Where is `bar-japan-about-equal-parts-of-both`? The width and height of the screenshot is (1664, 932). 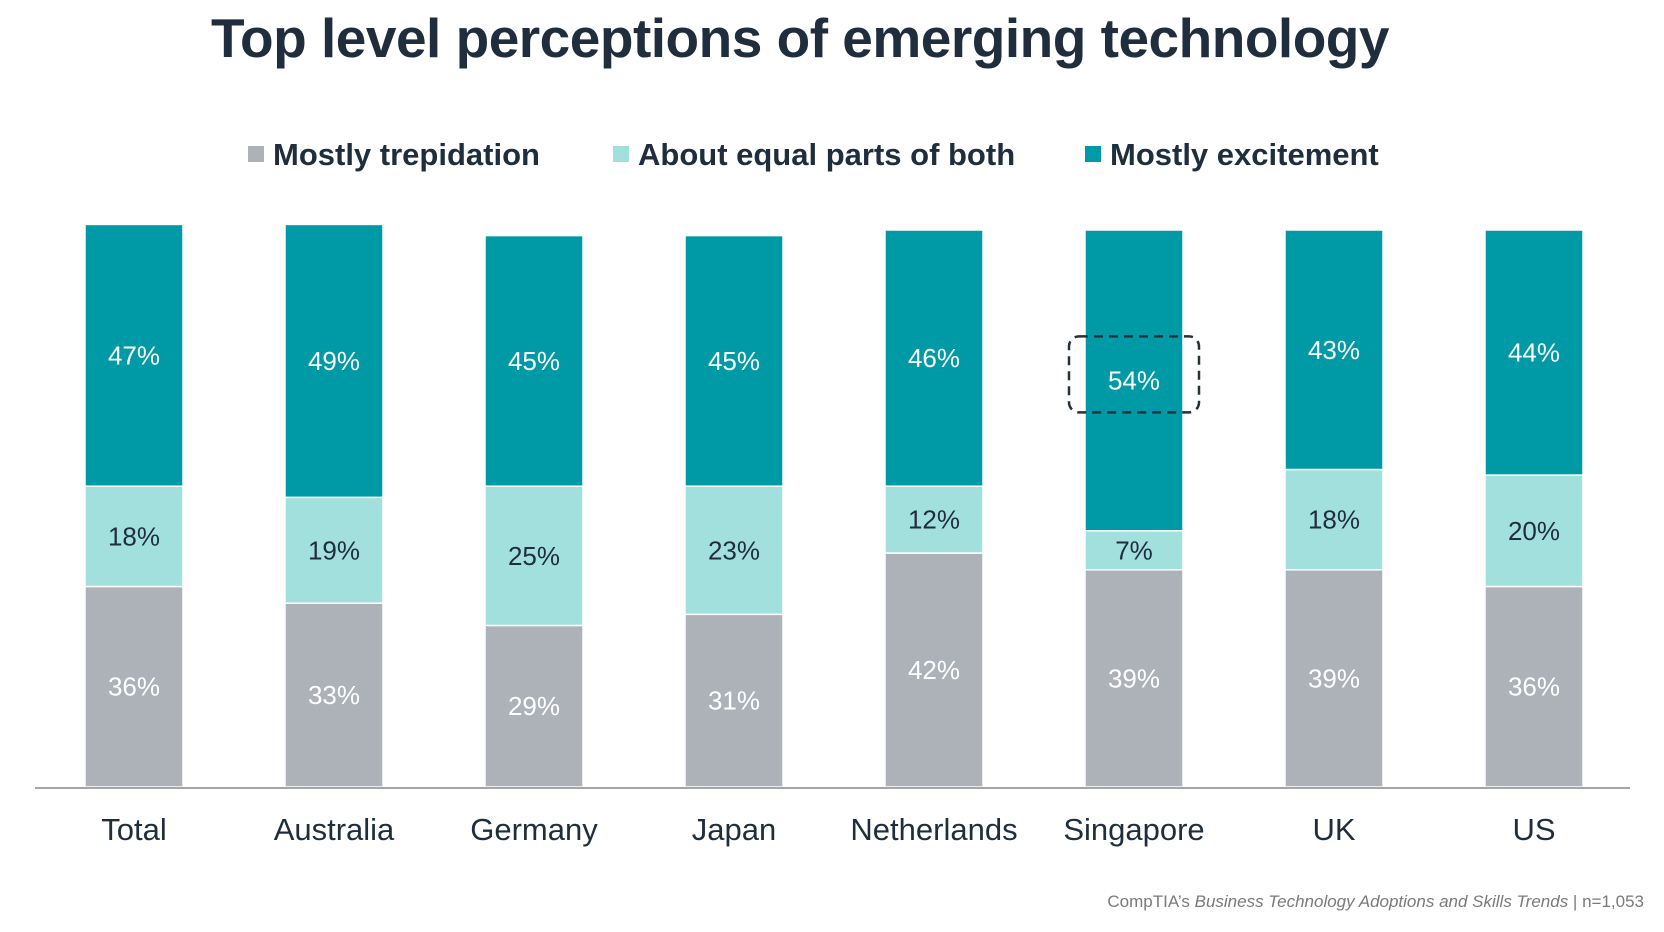
bar-japan-about-equal-parts-of-both is located at coordinates (734, 550).